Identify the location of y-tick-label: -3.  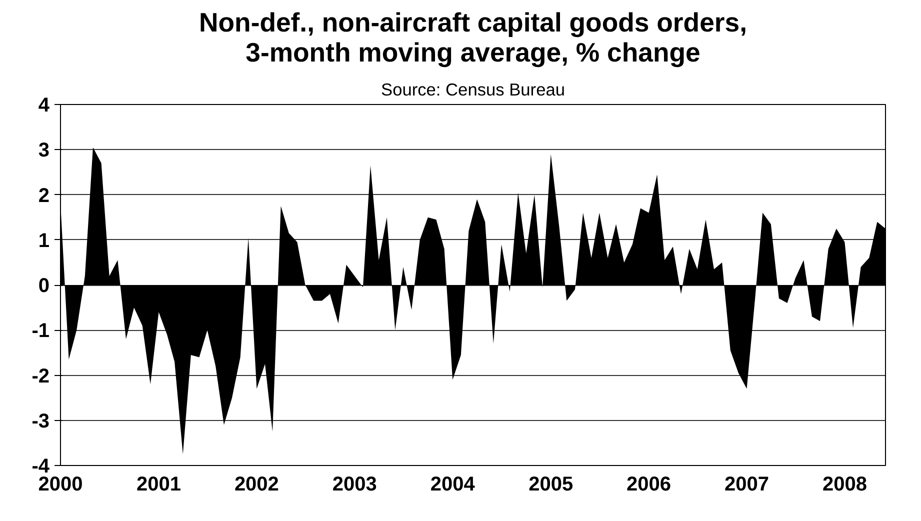
(41, 421).